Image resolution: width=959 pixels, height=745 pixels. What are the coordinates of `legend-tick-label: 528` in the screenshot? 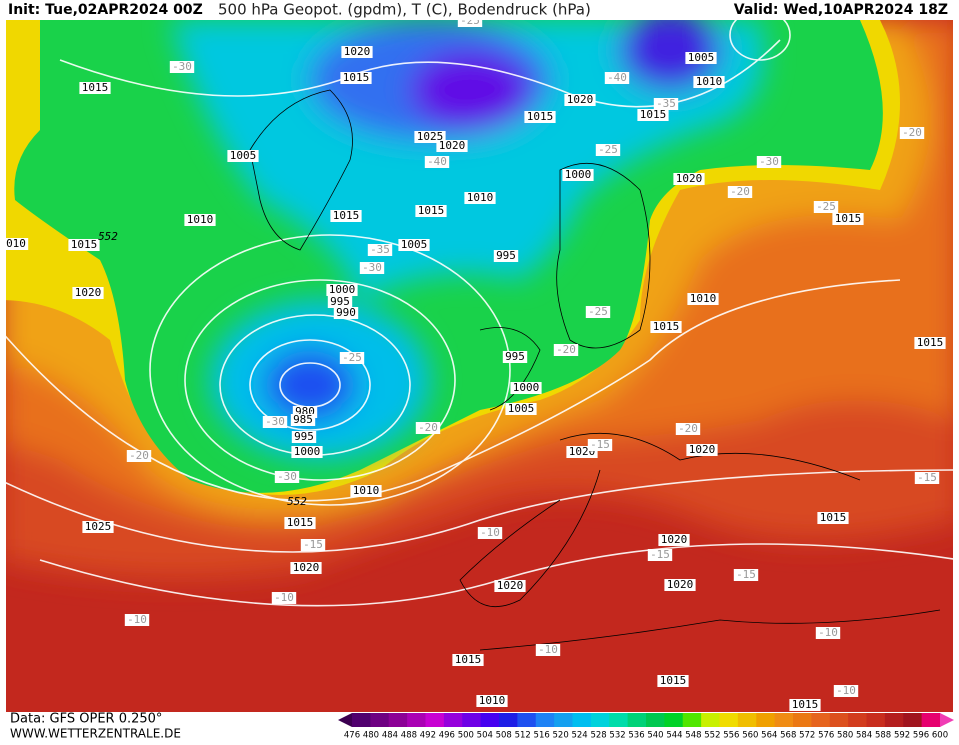 It's located at (598, 736).